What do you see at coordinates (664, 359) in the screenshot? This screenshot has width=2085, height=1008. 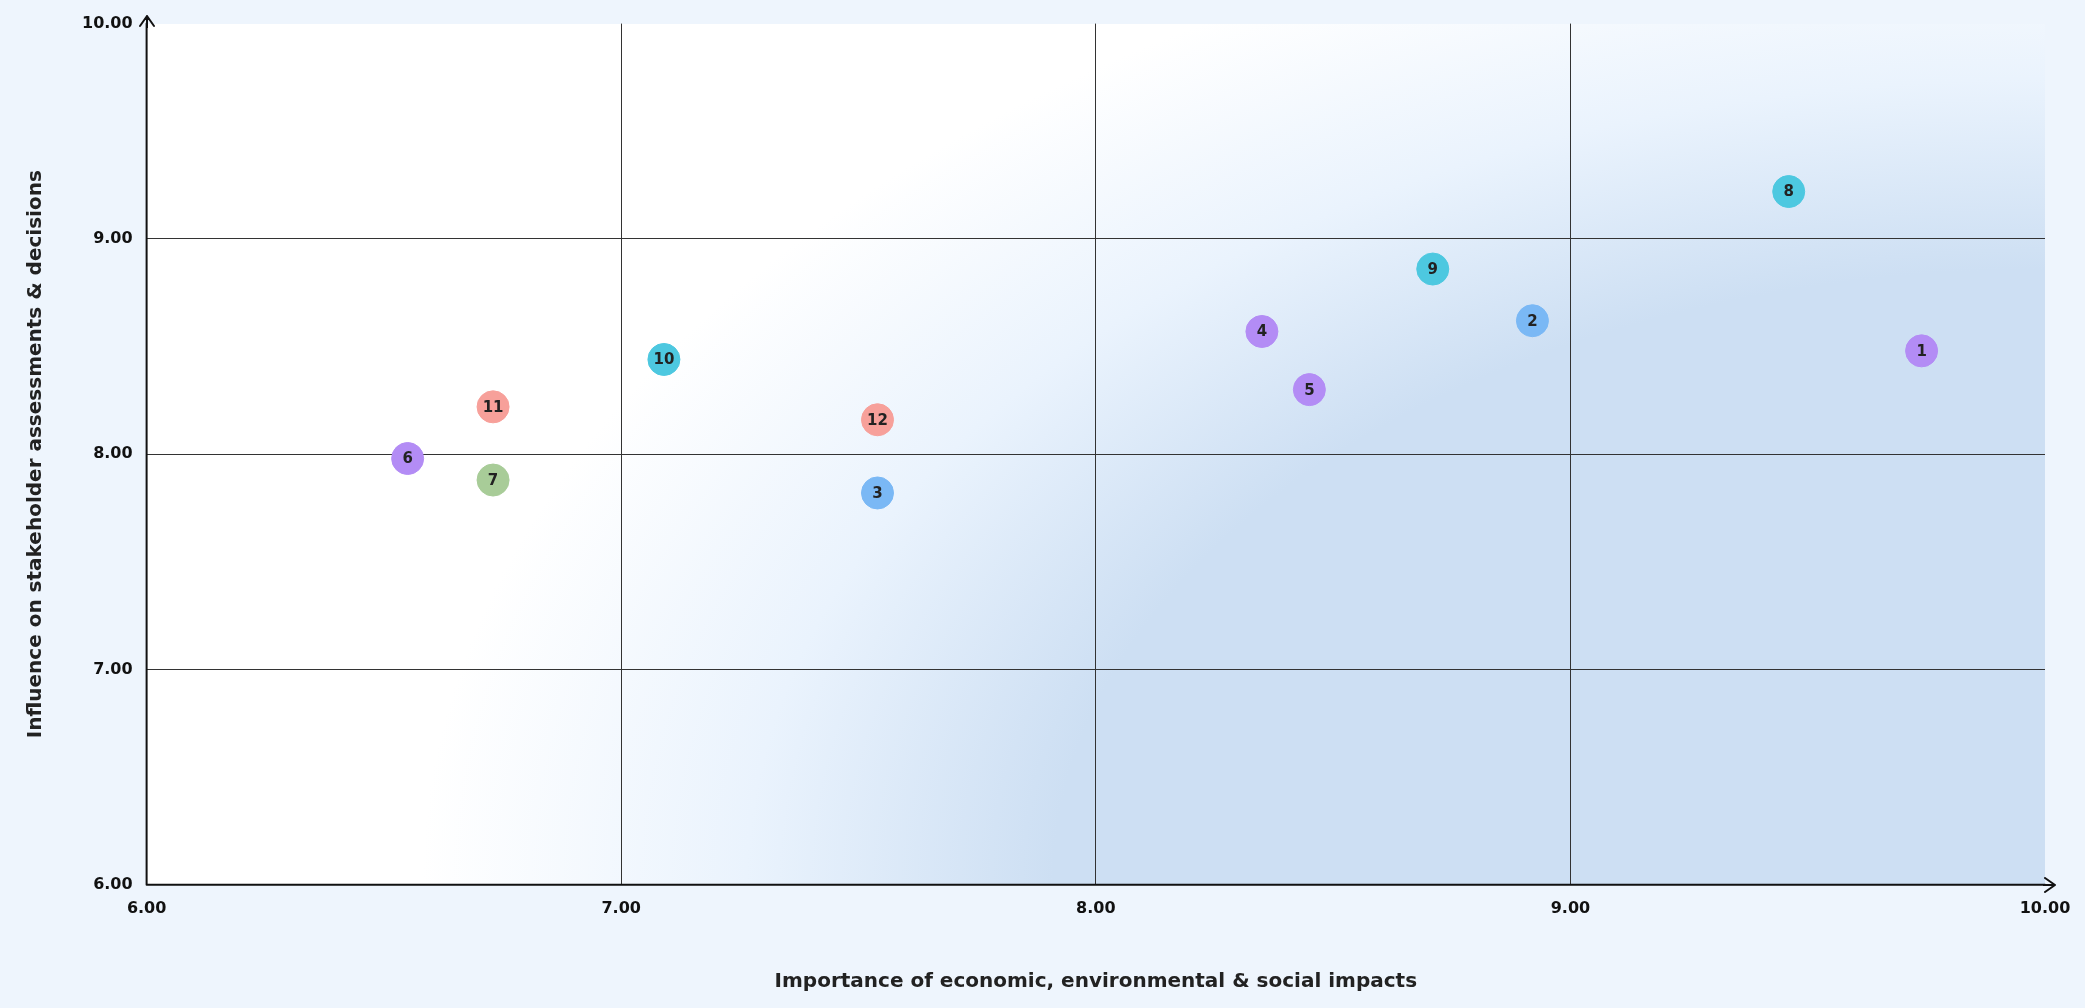 I see `annotation: 10` at bounding box center [664, 359].